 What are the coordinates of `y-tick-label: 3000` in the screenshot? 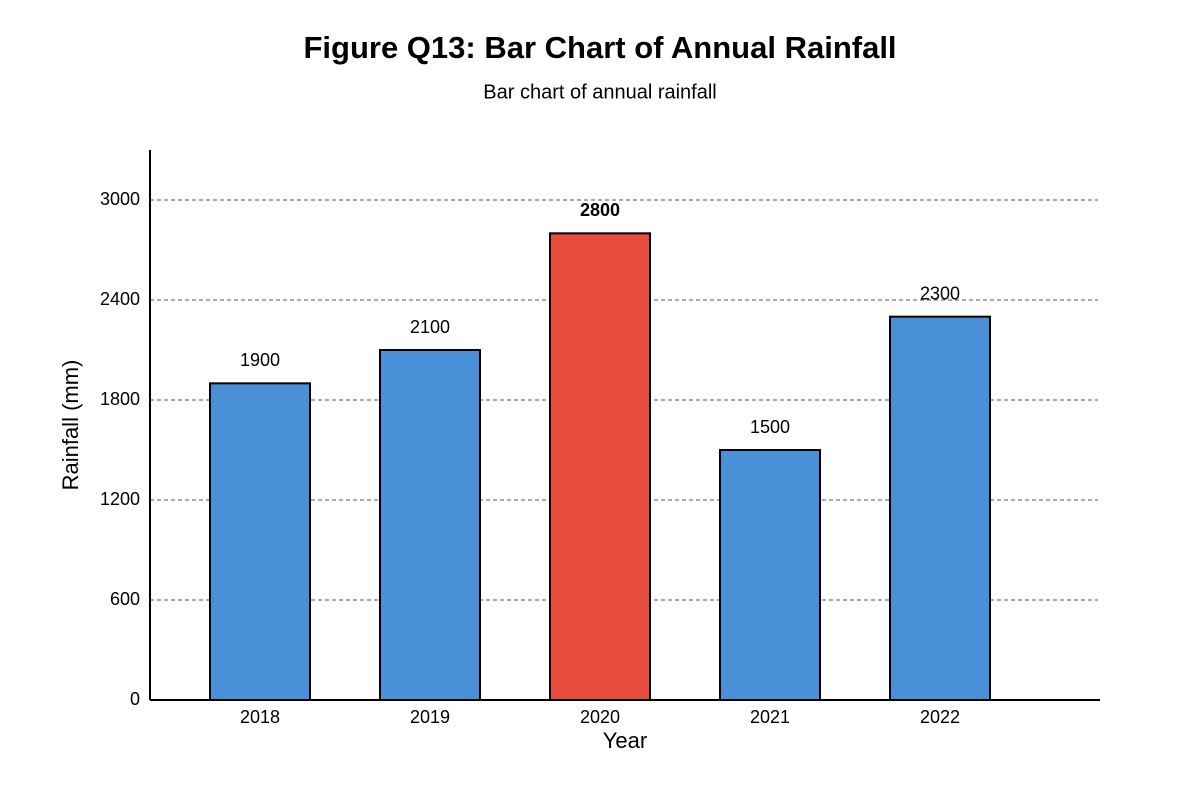 It's located at (120, 199).